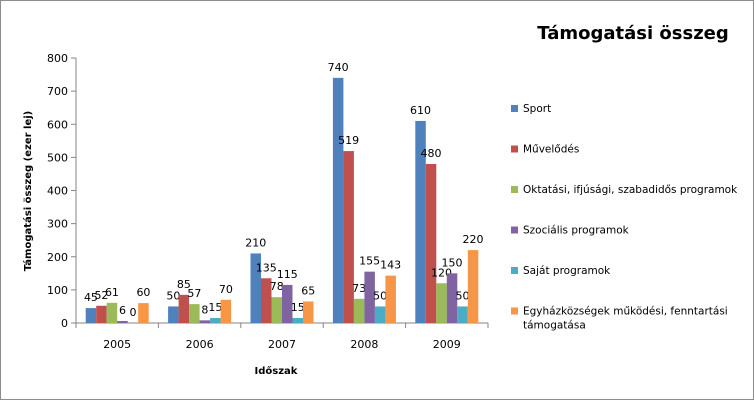 Image resolution: width=754 pixels, height=400 pixels. I want to click on y-tick-label: 0, so click(64, 323).